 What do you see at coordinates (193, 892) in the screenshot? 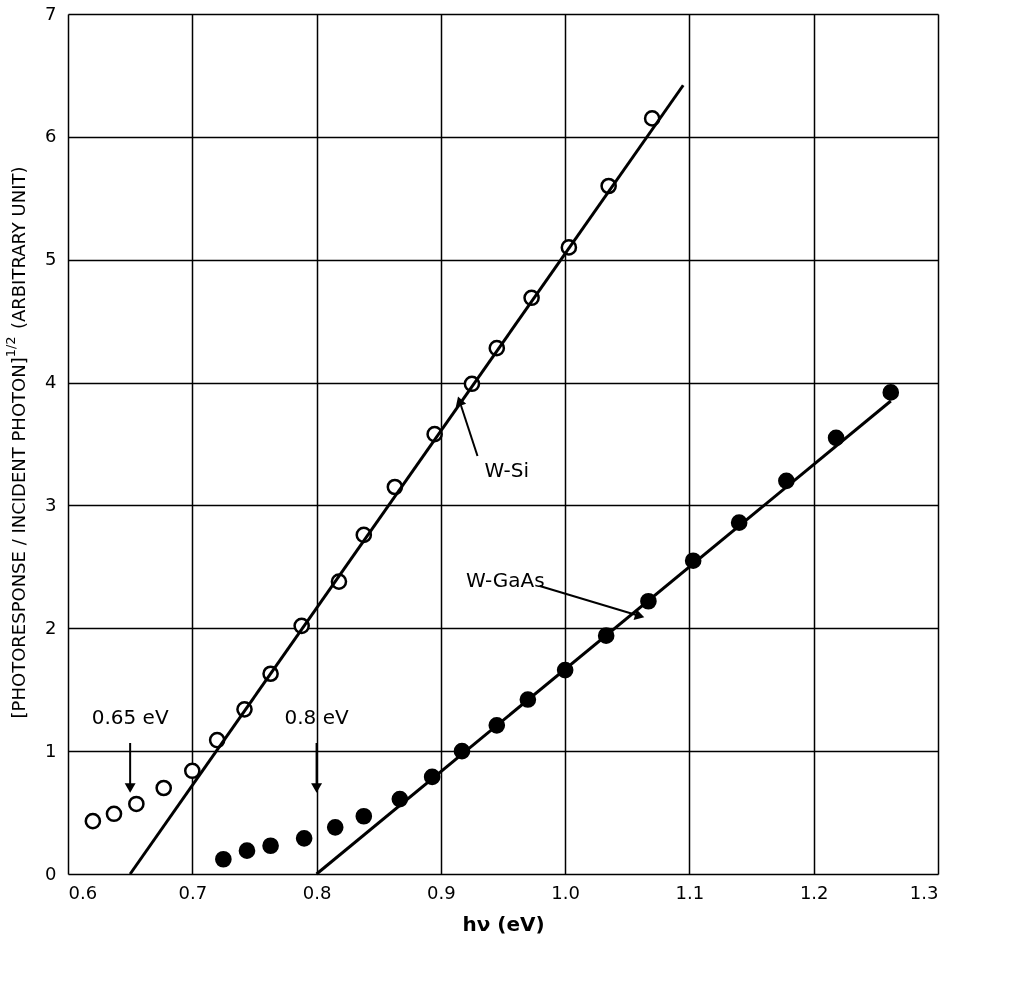
I see `x-tick-label: 0.7` at bounding box center [193, 892].